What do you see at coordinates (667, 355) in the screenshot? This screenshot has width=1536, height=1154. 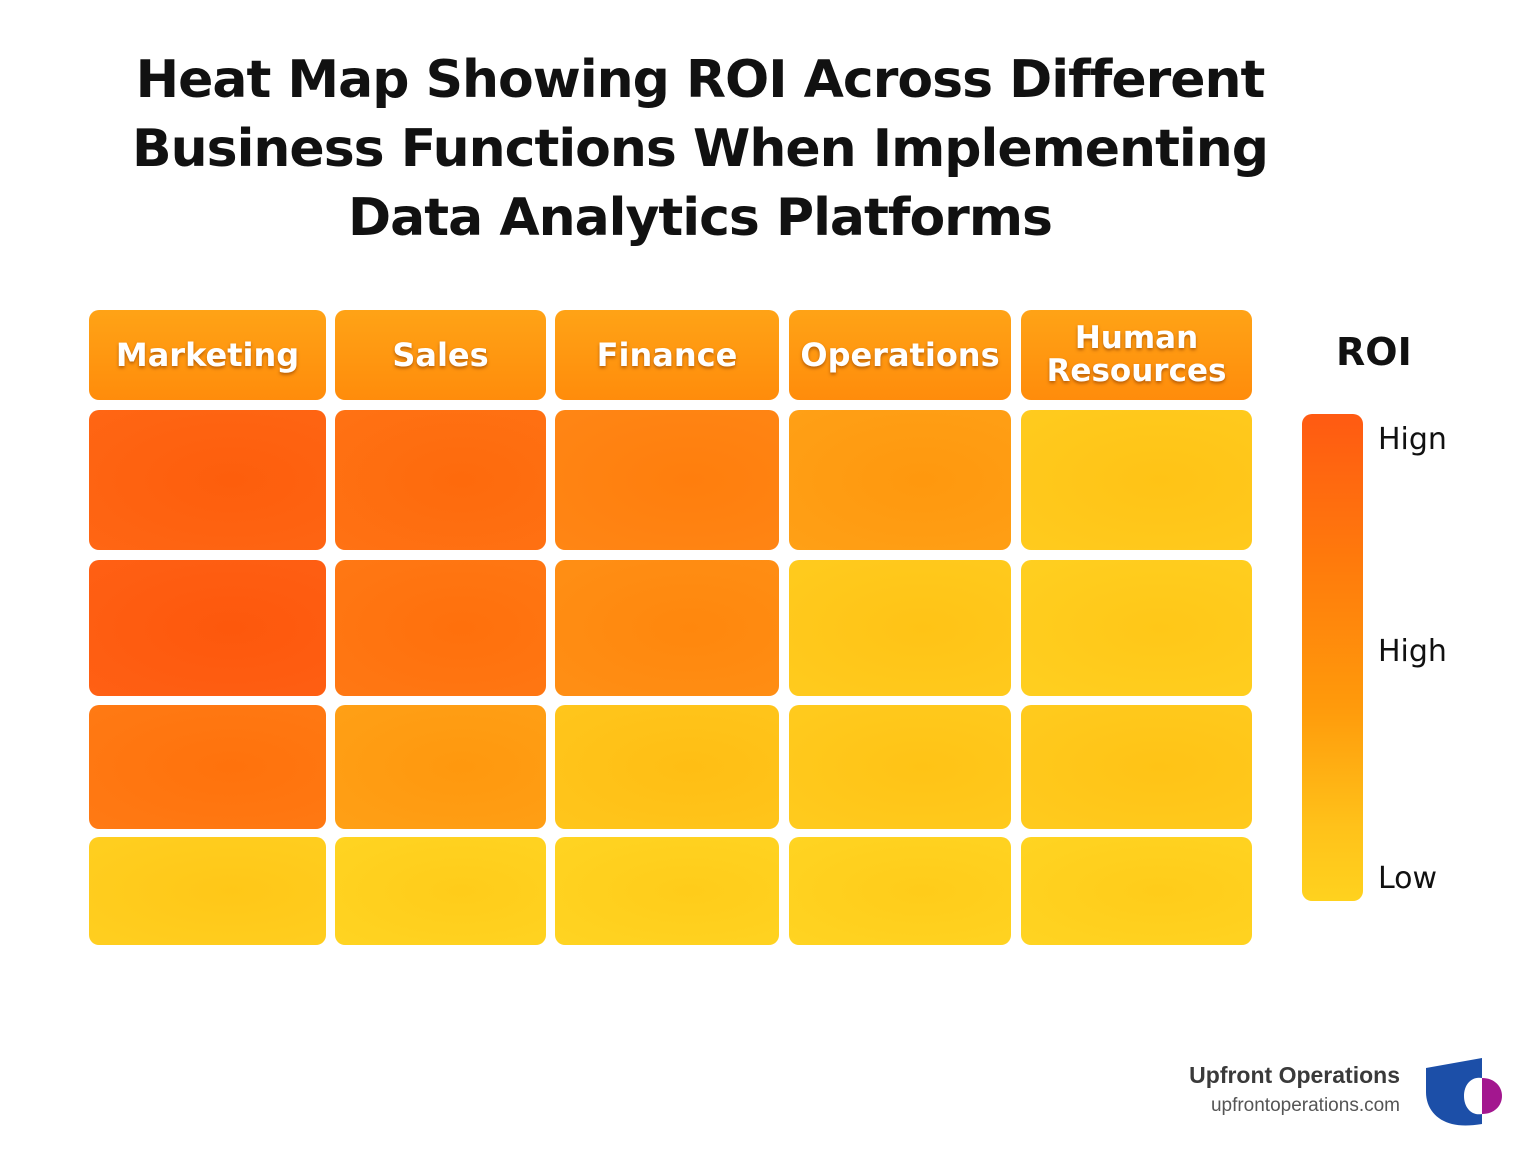 I see `column-header-2: Finance` at bounding box center [667, 355].